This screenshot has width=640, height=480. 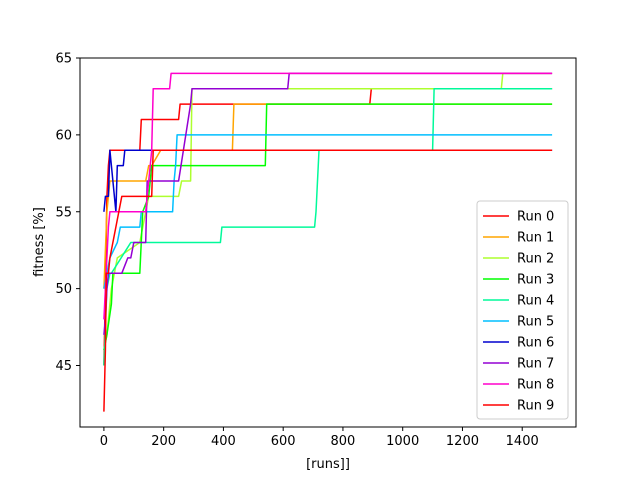 I want to click on legend-label-run-4: Run 4, so click(x=535, y=301).